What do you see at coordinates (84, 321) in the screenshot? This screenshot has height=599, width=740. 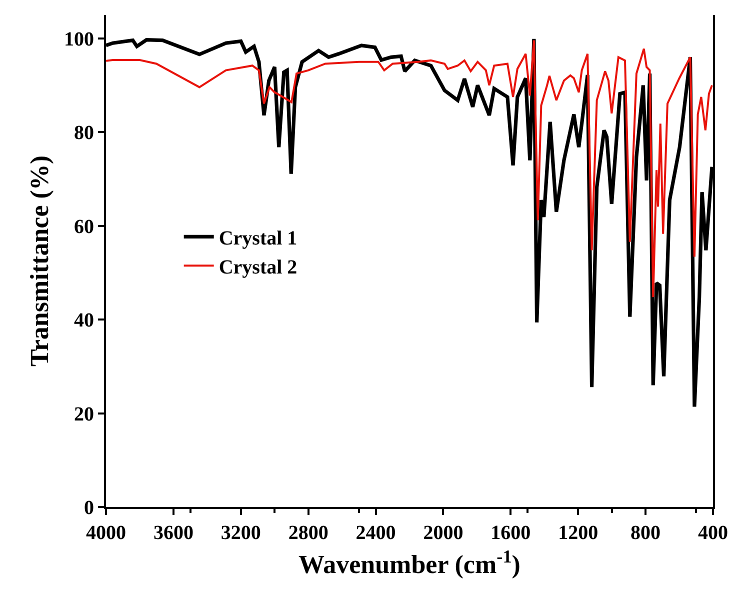 I see `y-tick-label: 40` at bounding box center [84, 321].